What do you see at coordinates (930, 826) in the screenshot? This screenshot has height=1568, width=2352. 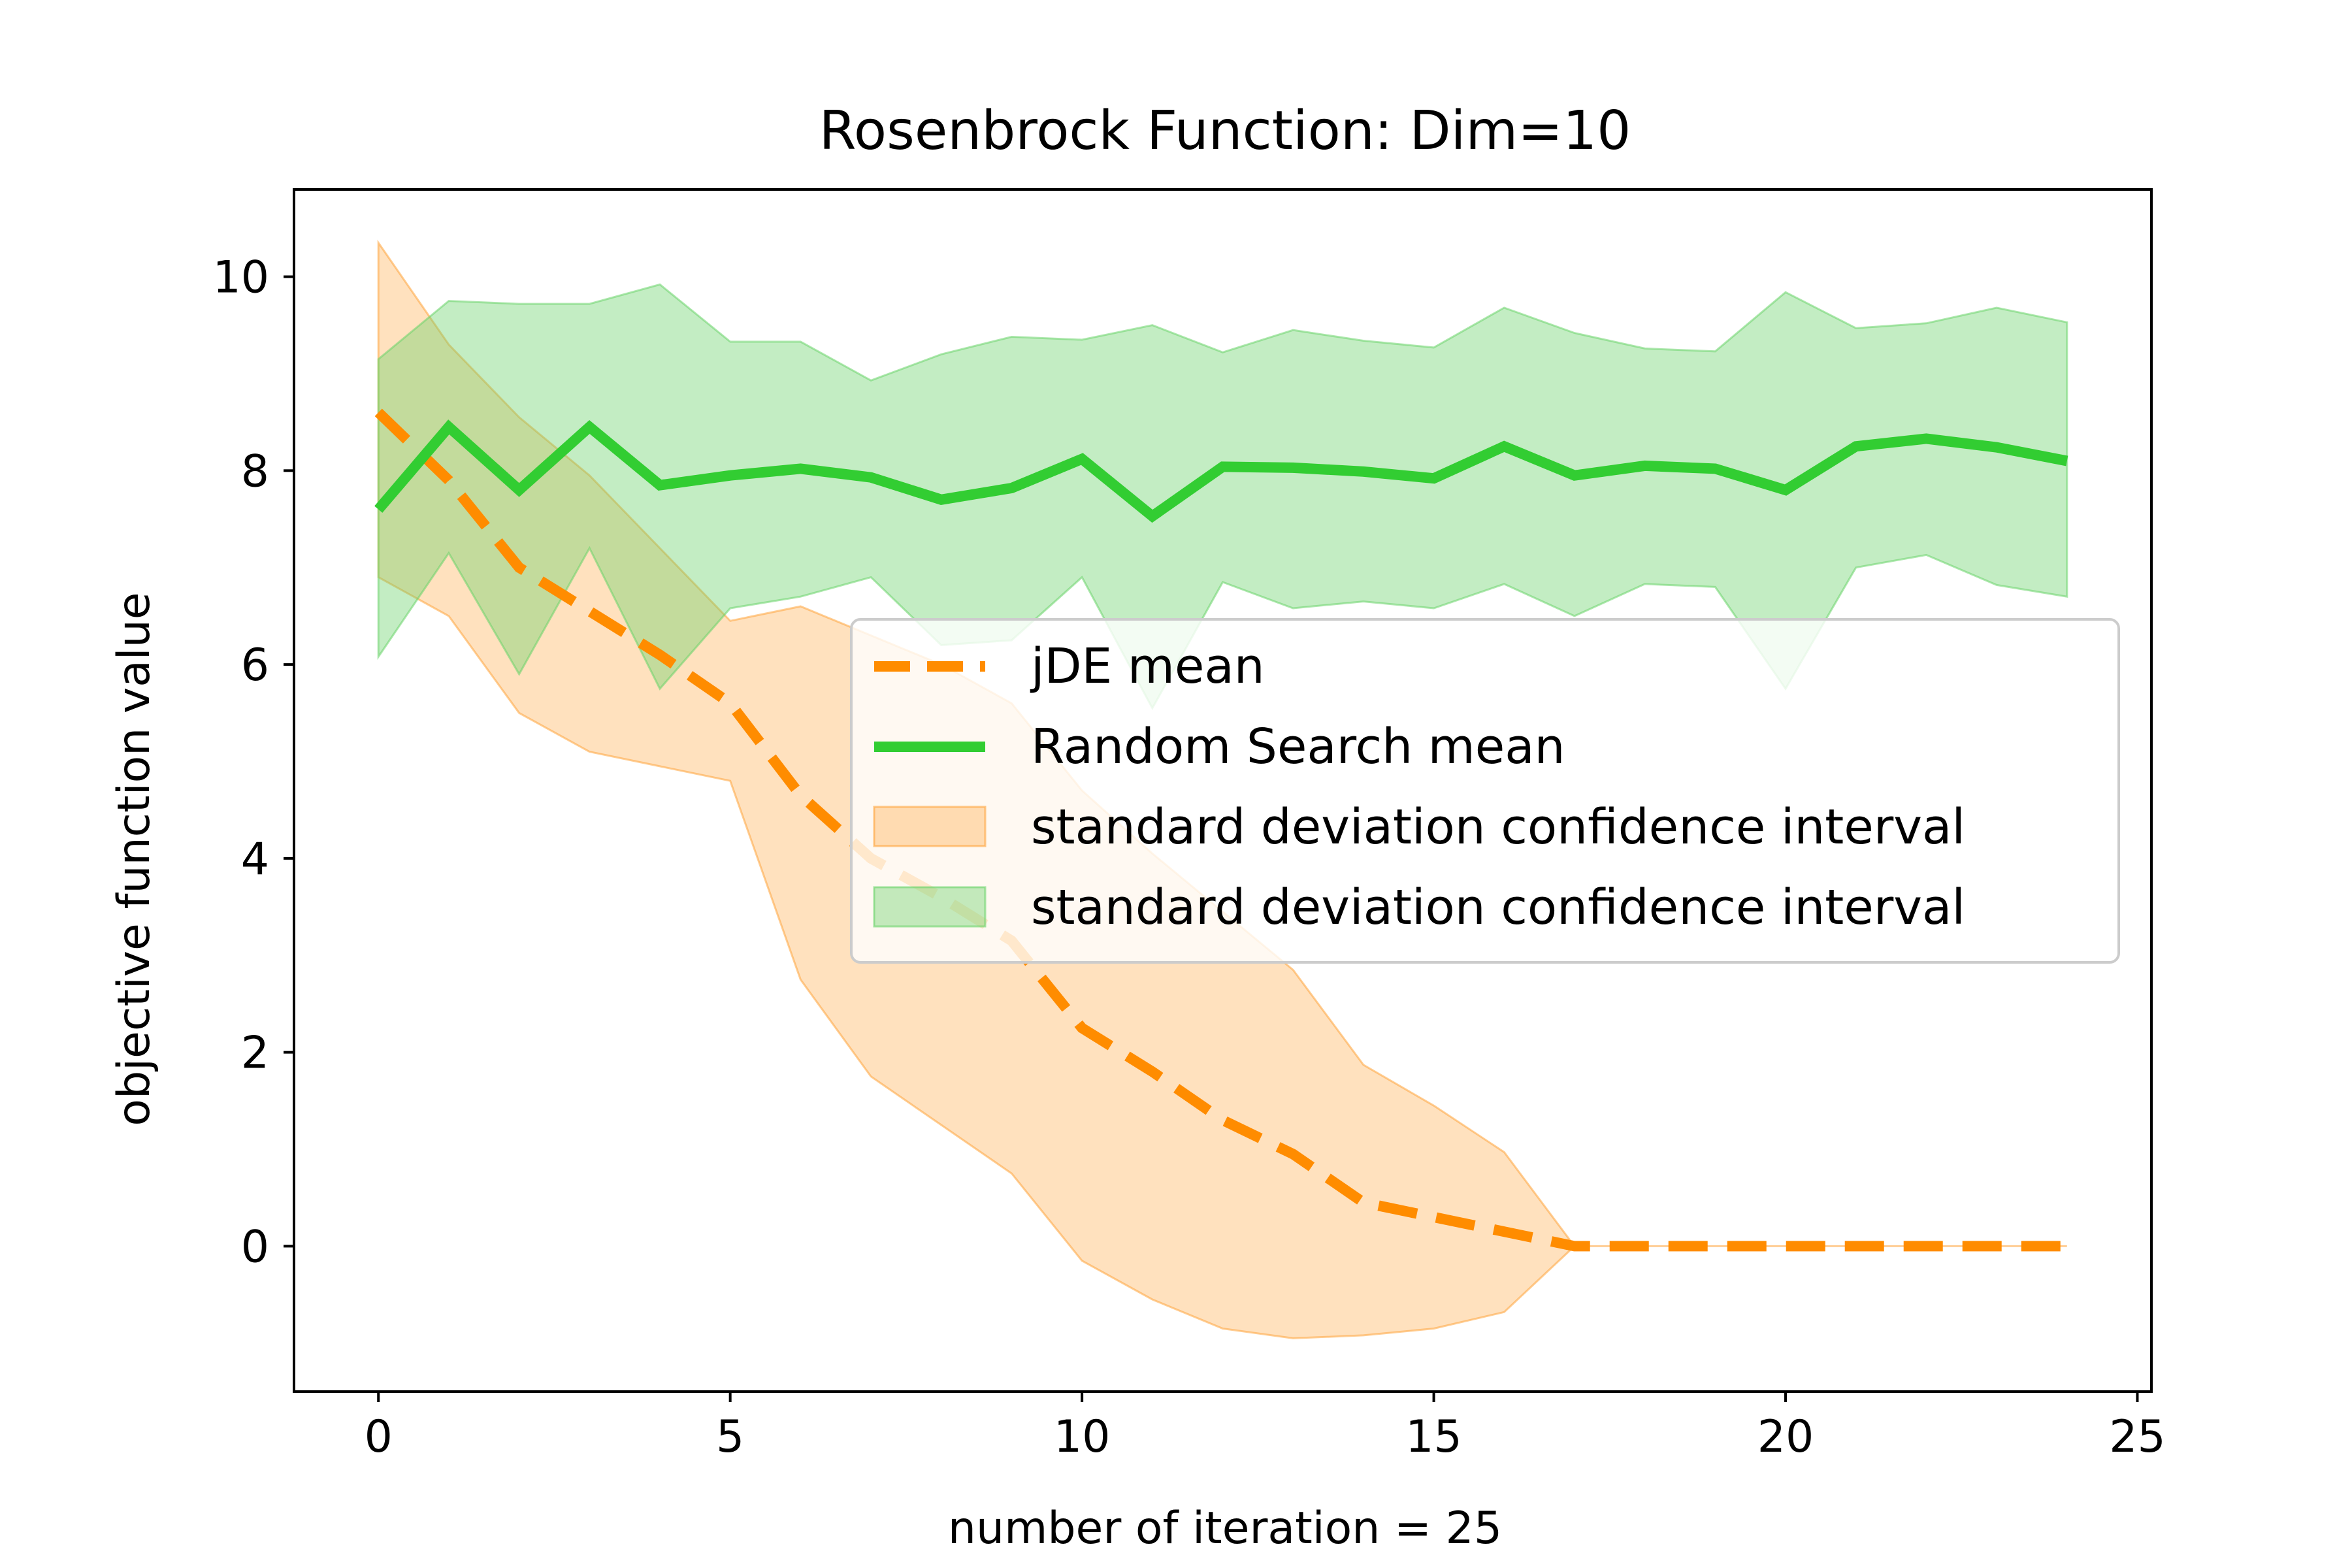 I see `legend-swatch-jde-std-band` at bounding box center [930, 826].